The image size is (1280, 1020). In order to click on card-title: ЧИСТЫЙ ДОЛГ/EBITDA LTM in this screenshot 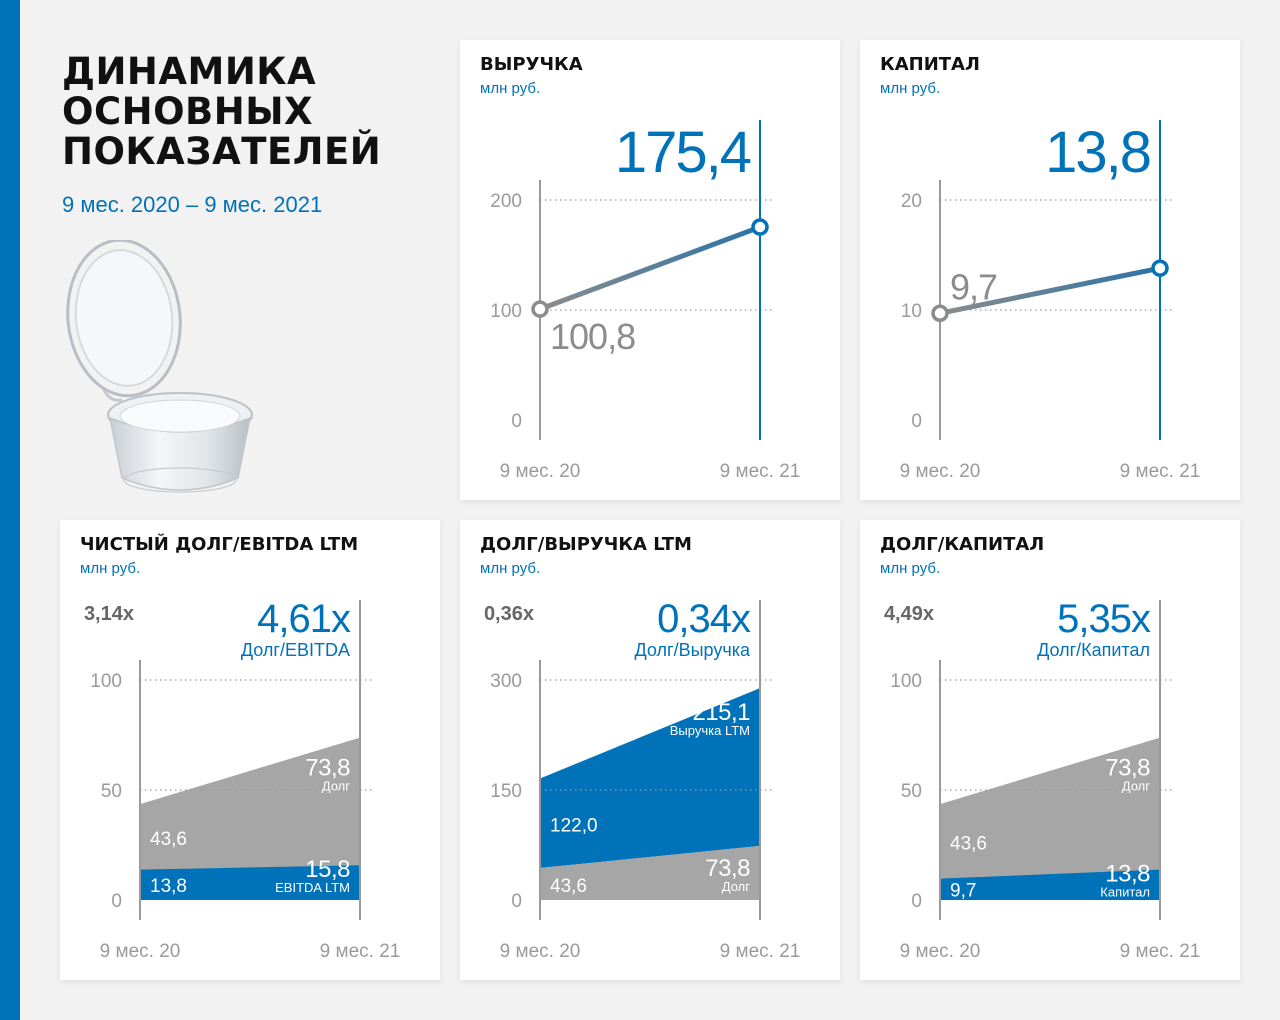, I will do `click(219, 544)`.